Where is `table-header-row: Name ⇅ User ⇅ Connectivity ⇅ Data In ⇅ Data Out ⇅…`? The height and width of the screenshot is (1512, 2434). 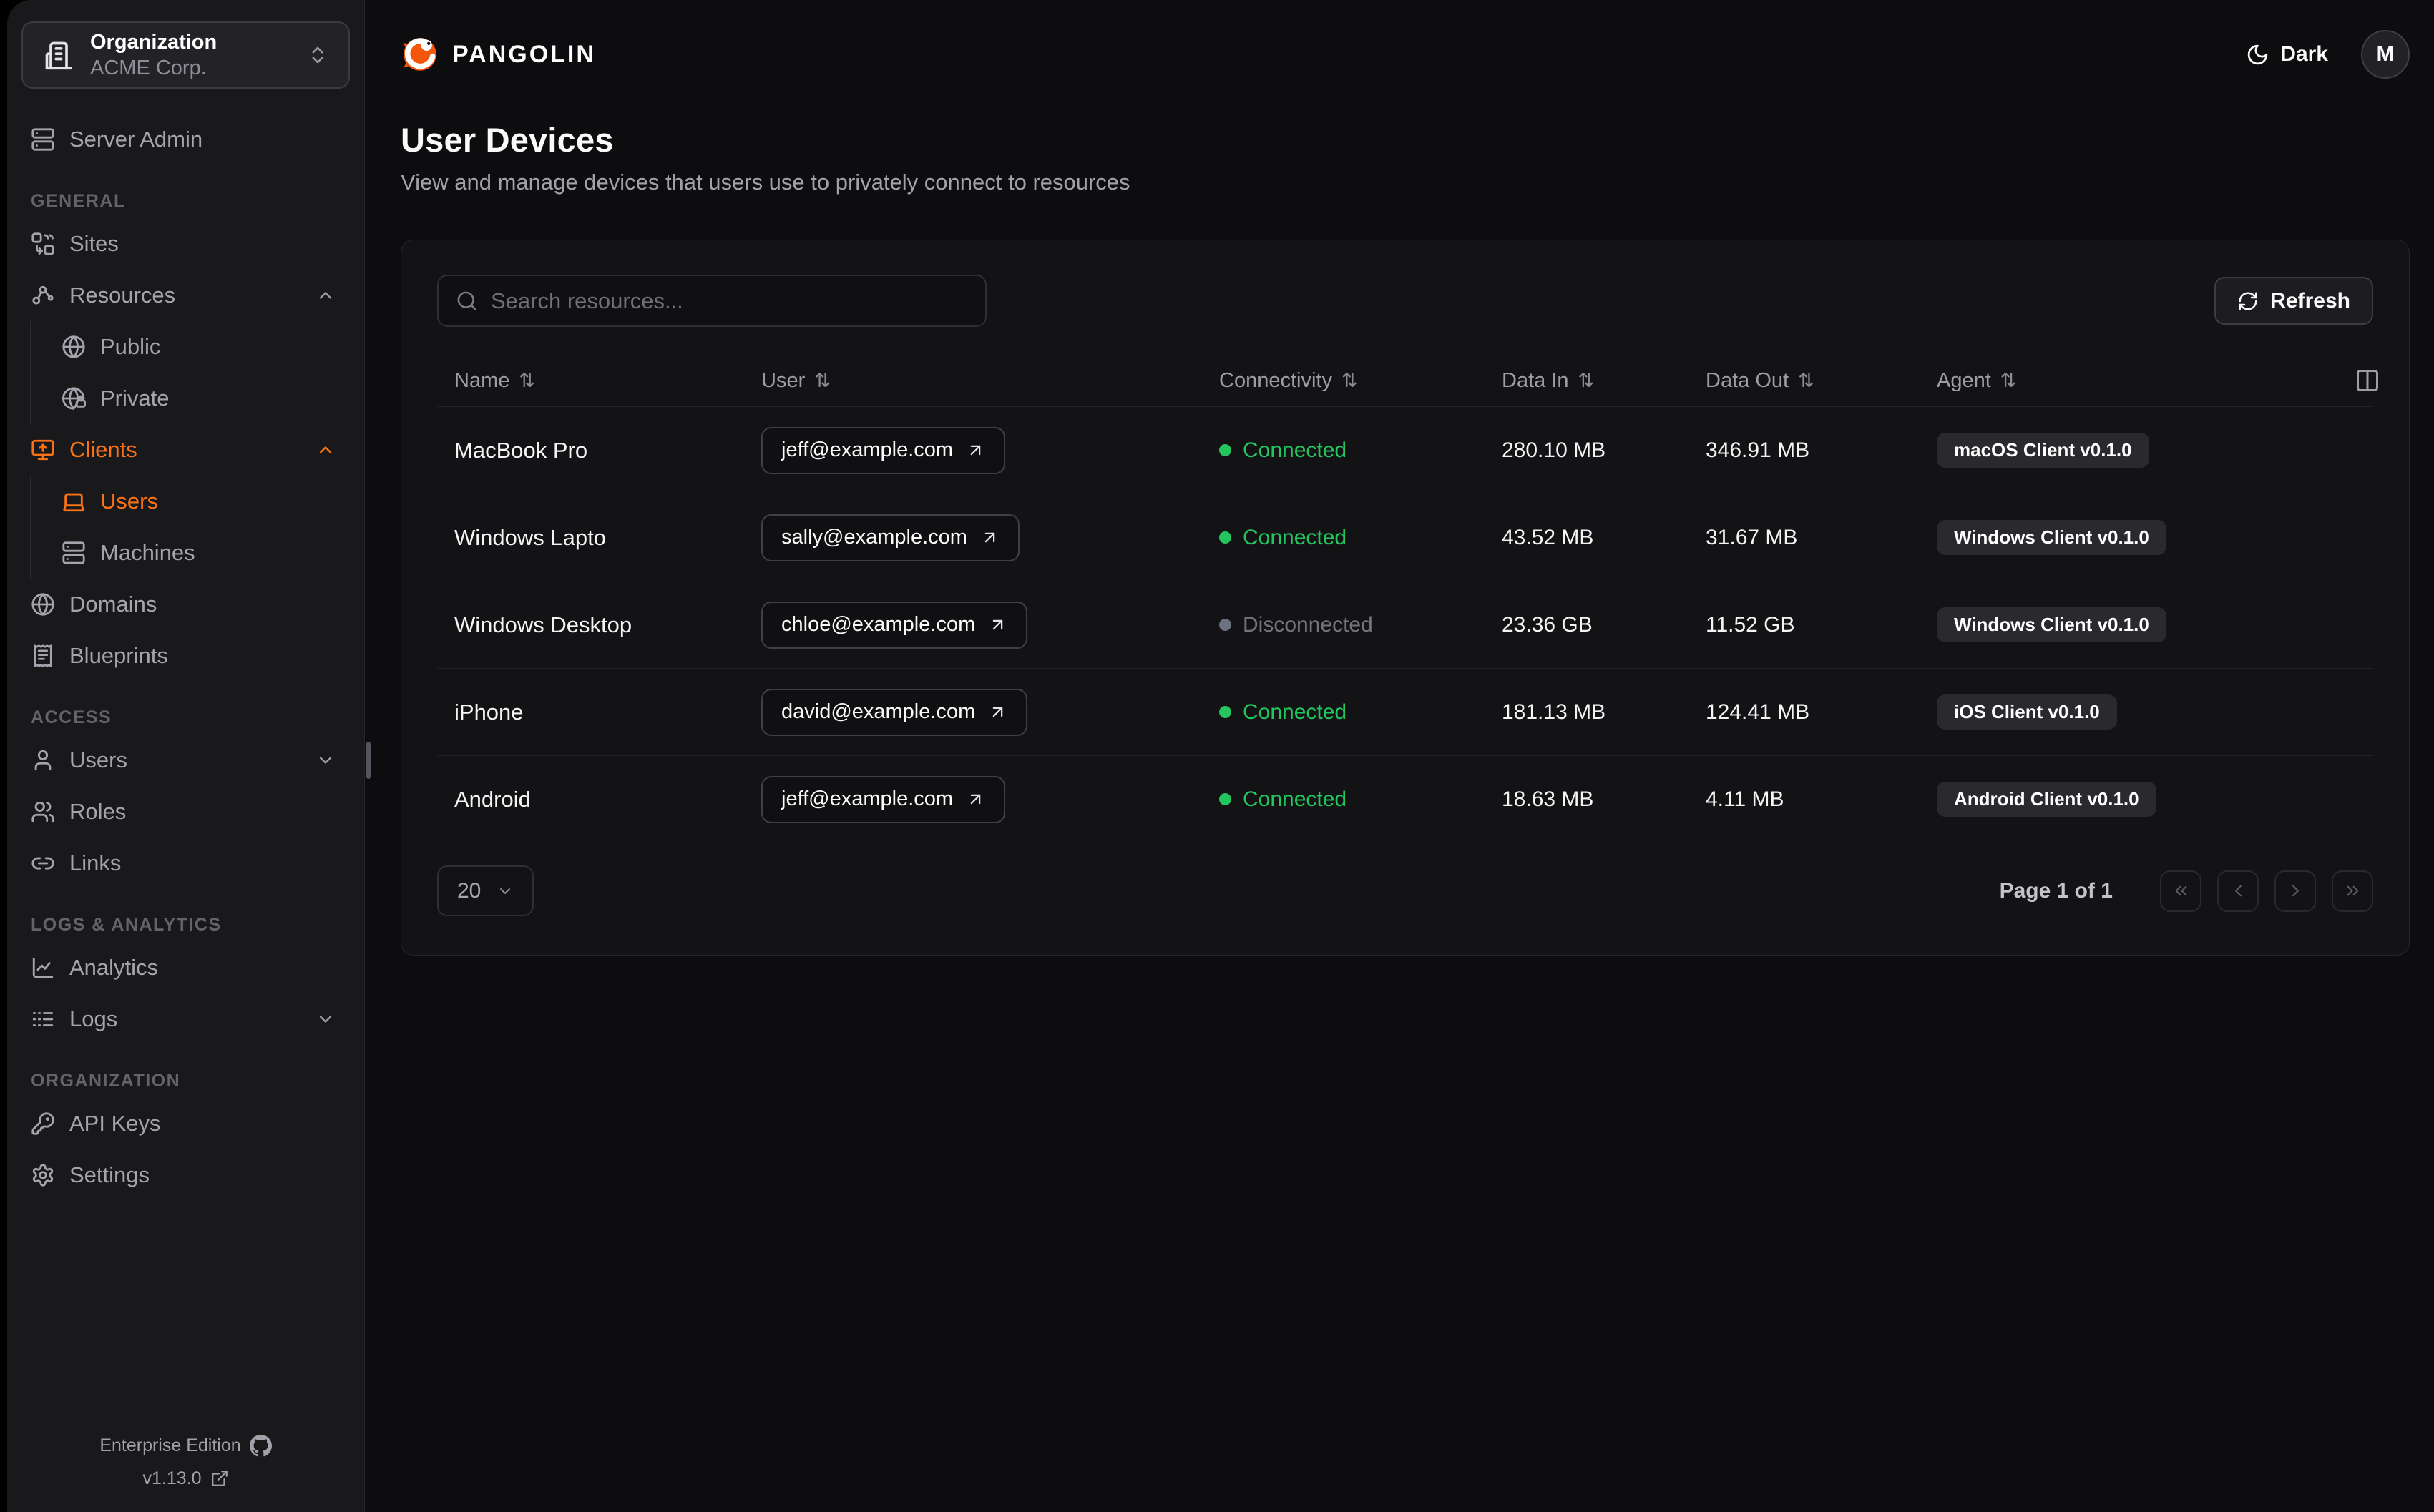
table-header-row: Name ⇅ User ⇅ Connectivity ⇅ Data In ⇅ Data Out ⇅… is located at coordinates (1405, 381).